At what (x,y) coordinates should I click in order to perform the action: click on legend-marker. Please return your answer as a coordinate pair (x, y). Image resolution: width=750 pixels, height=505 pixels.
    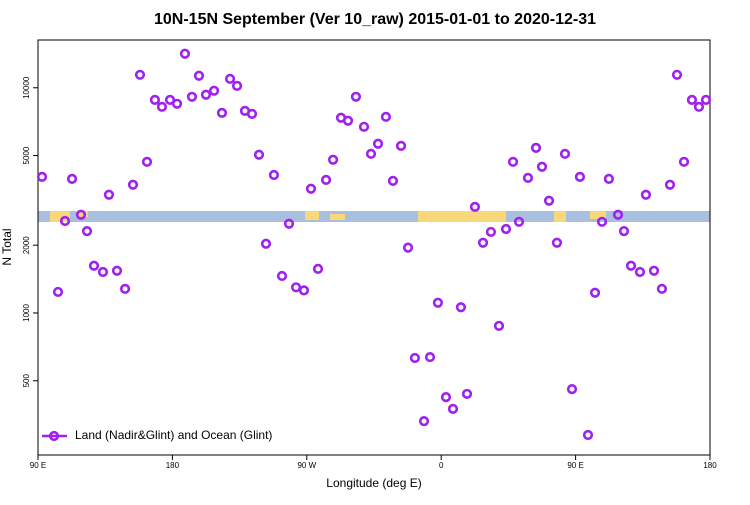
    Looking at the image, I should click on (54, 436).